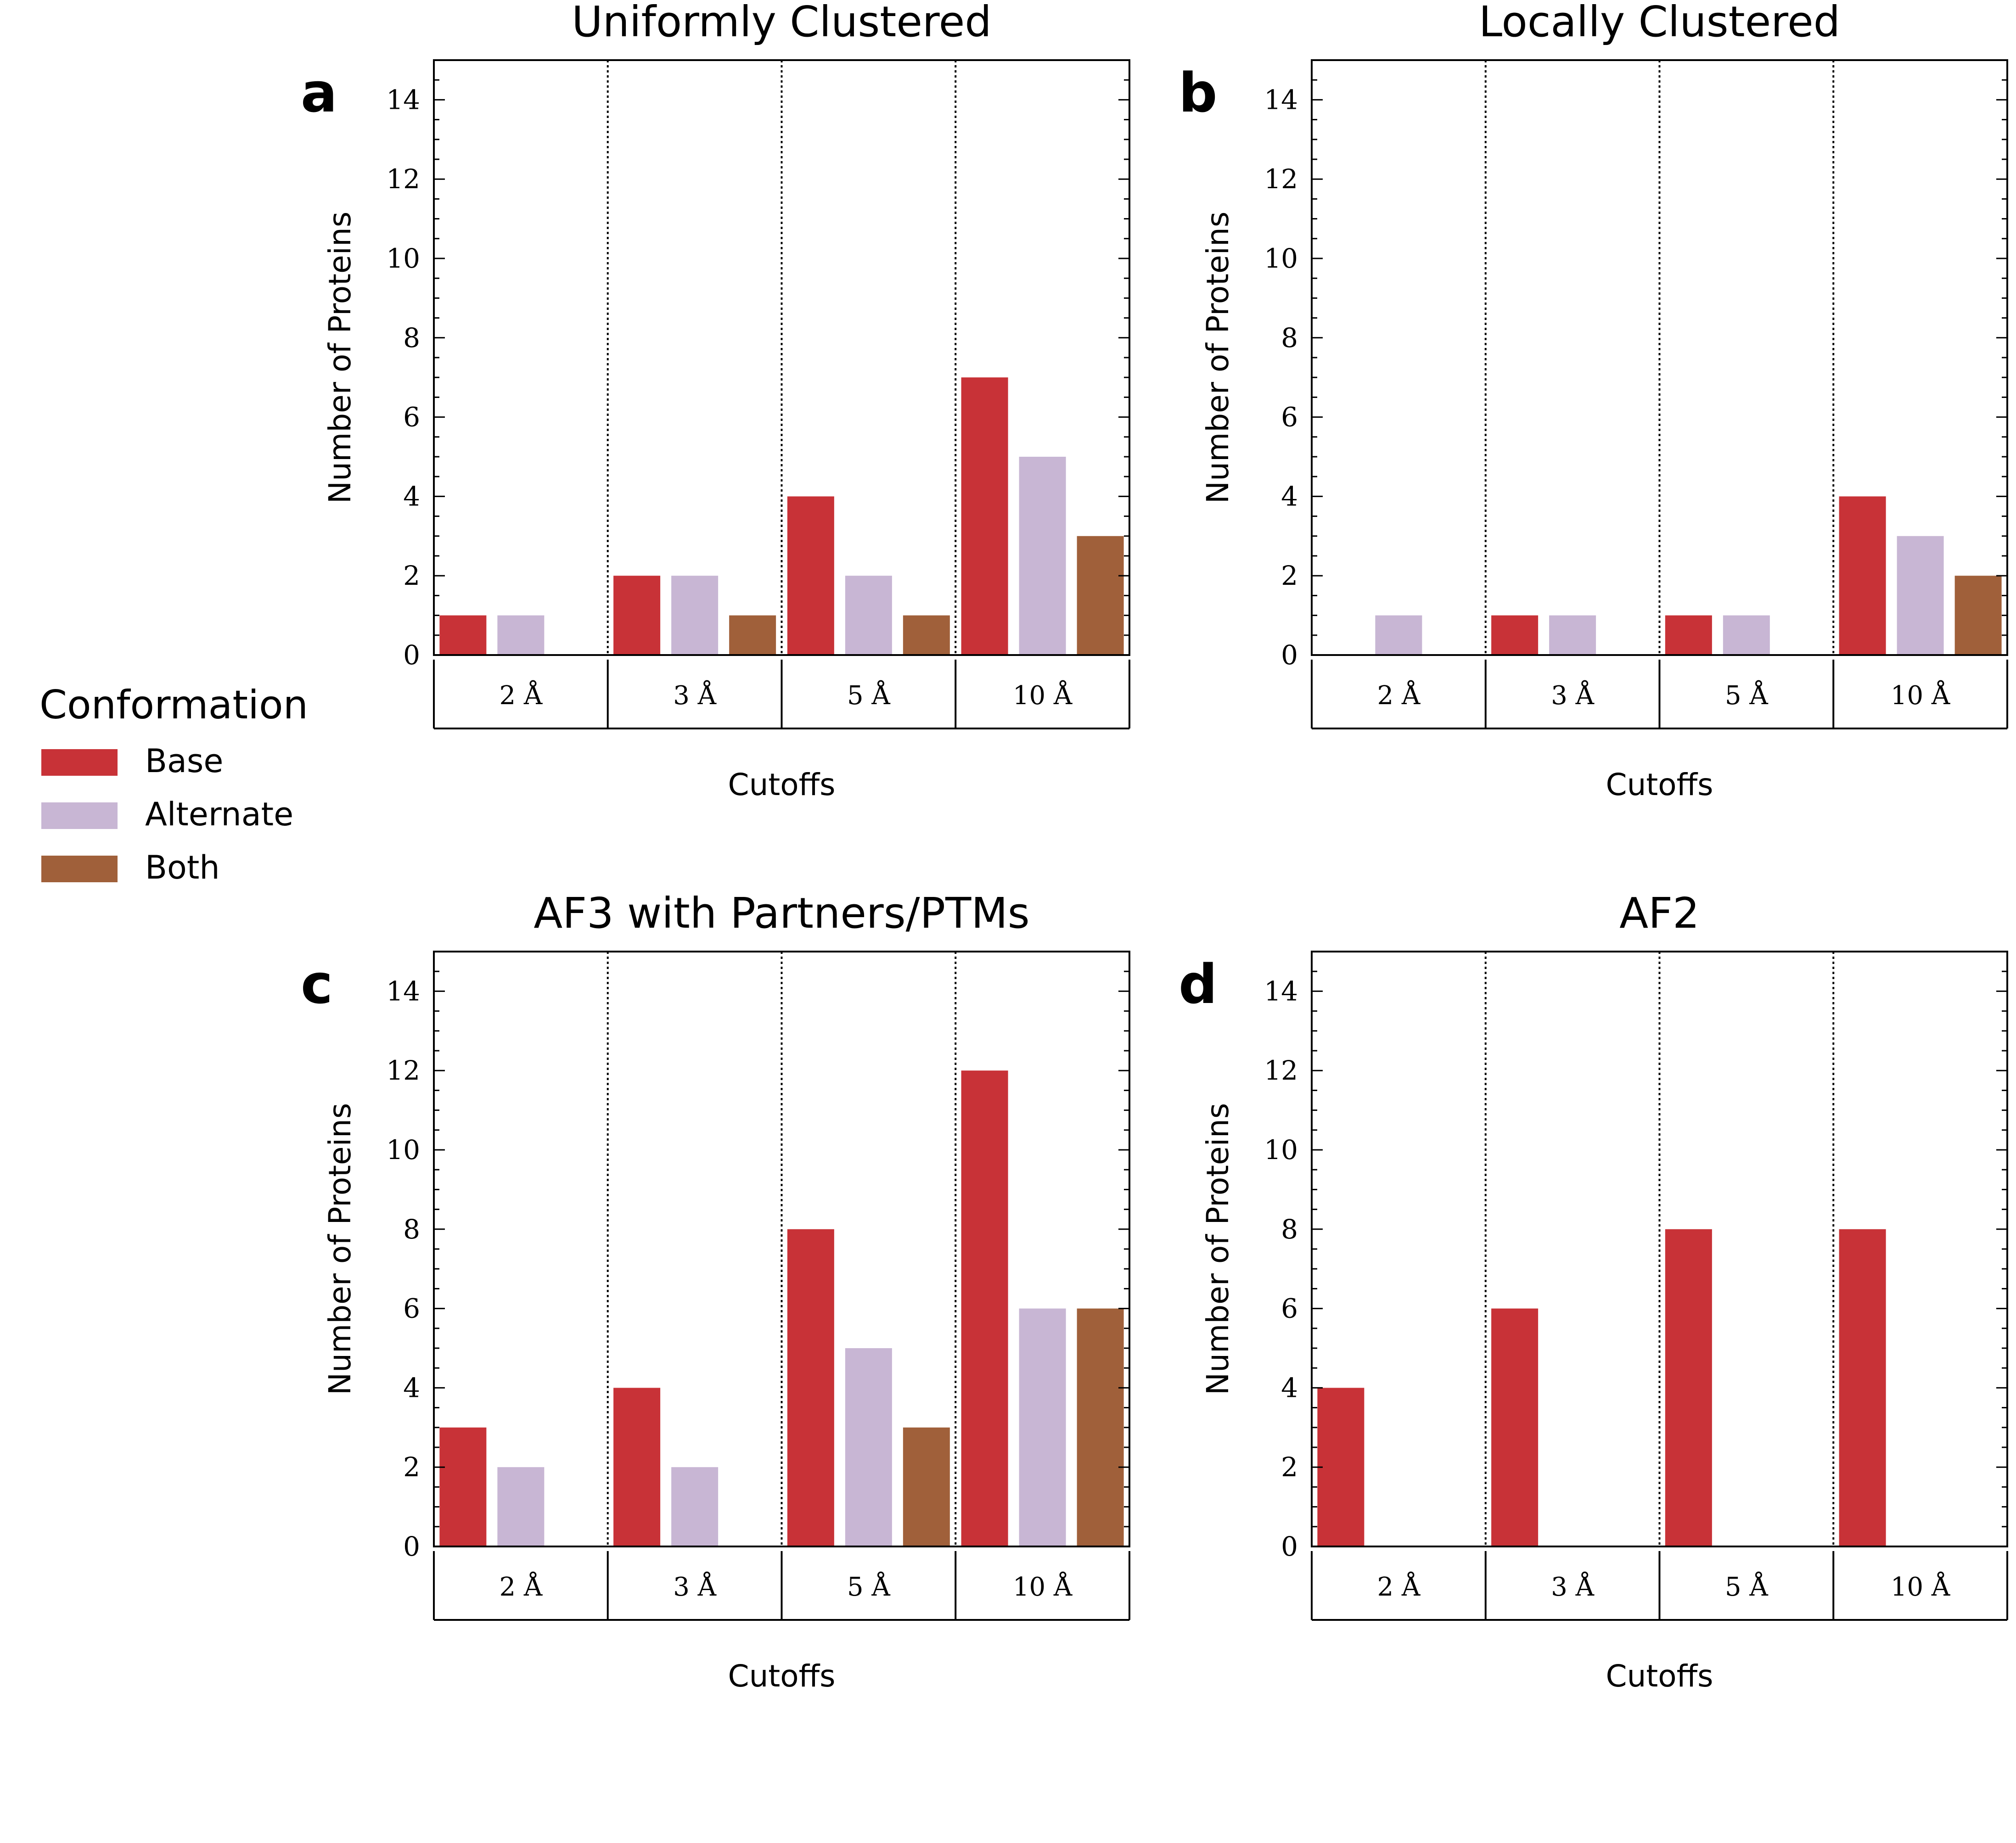  Describe the element at coordinates (781, 23) in the screenshot. I see `panel-title: Uniformly Clustered` at that location.